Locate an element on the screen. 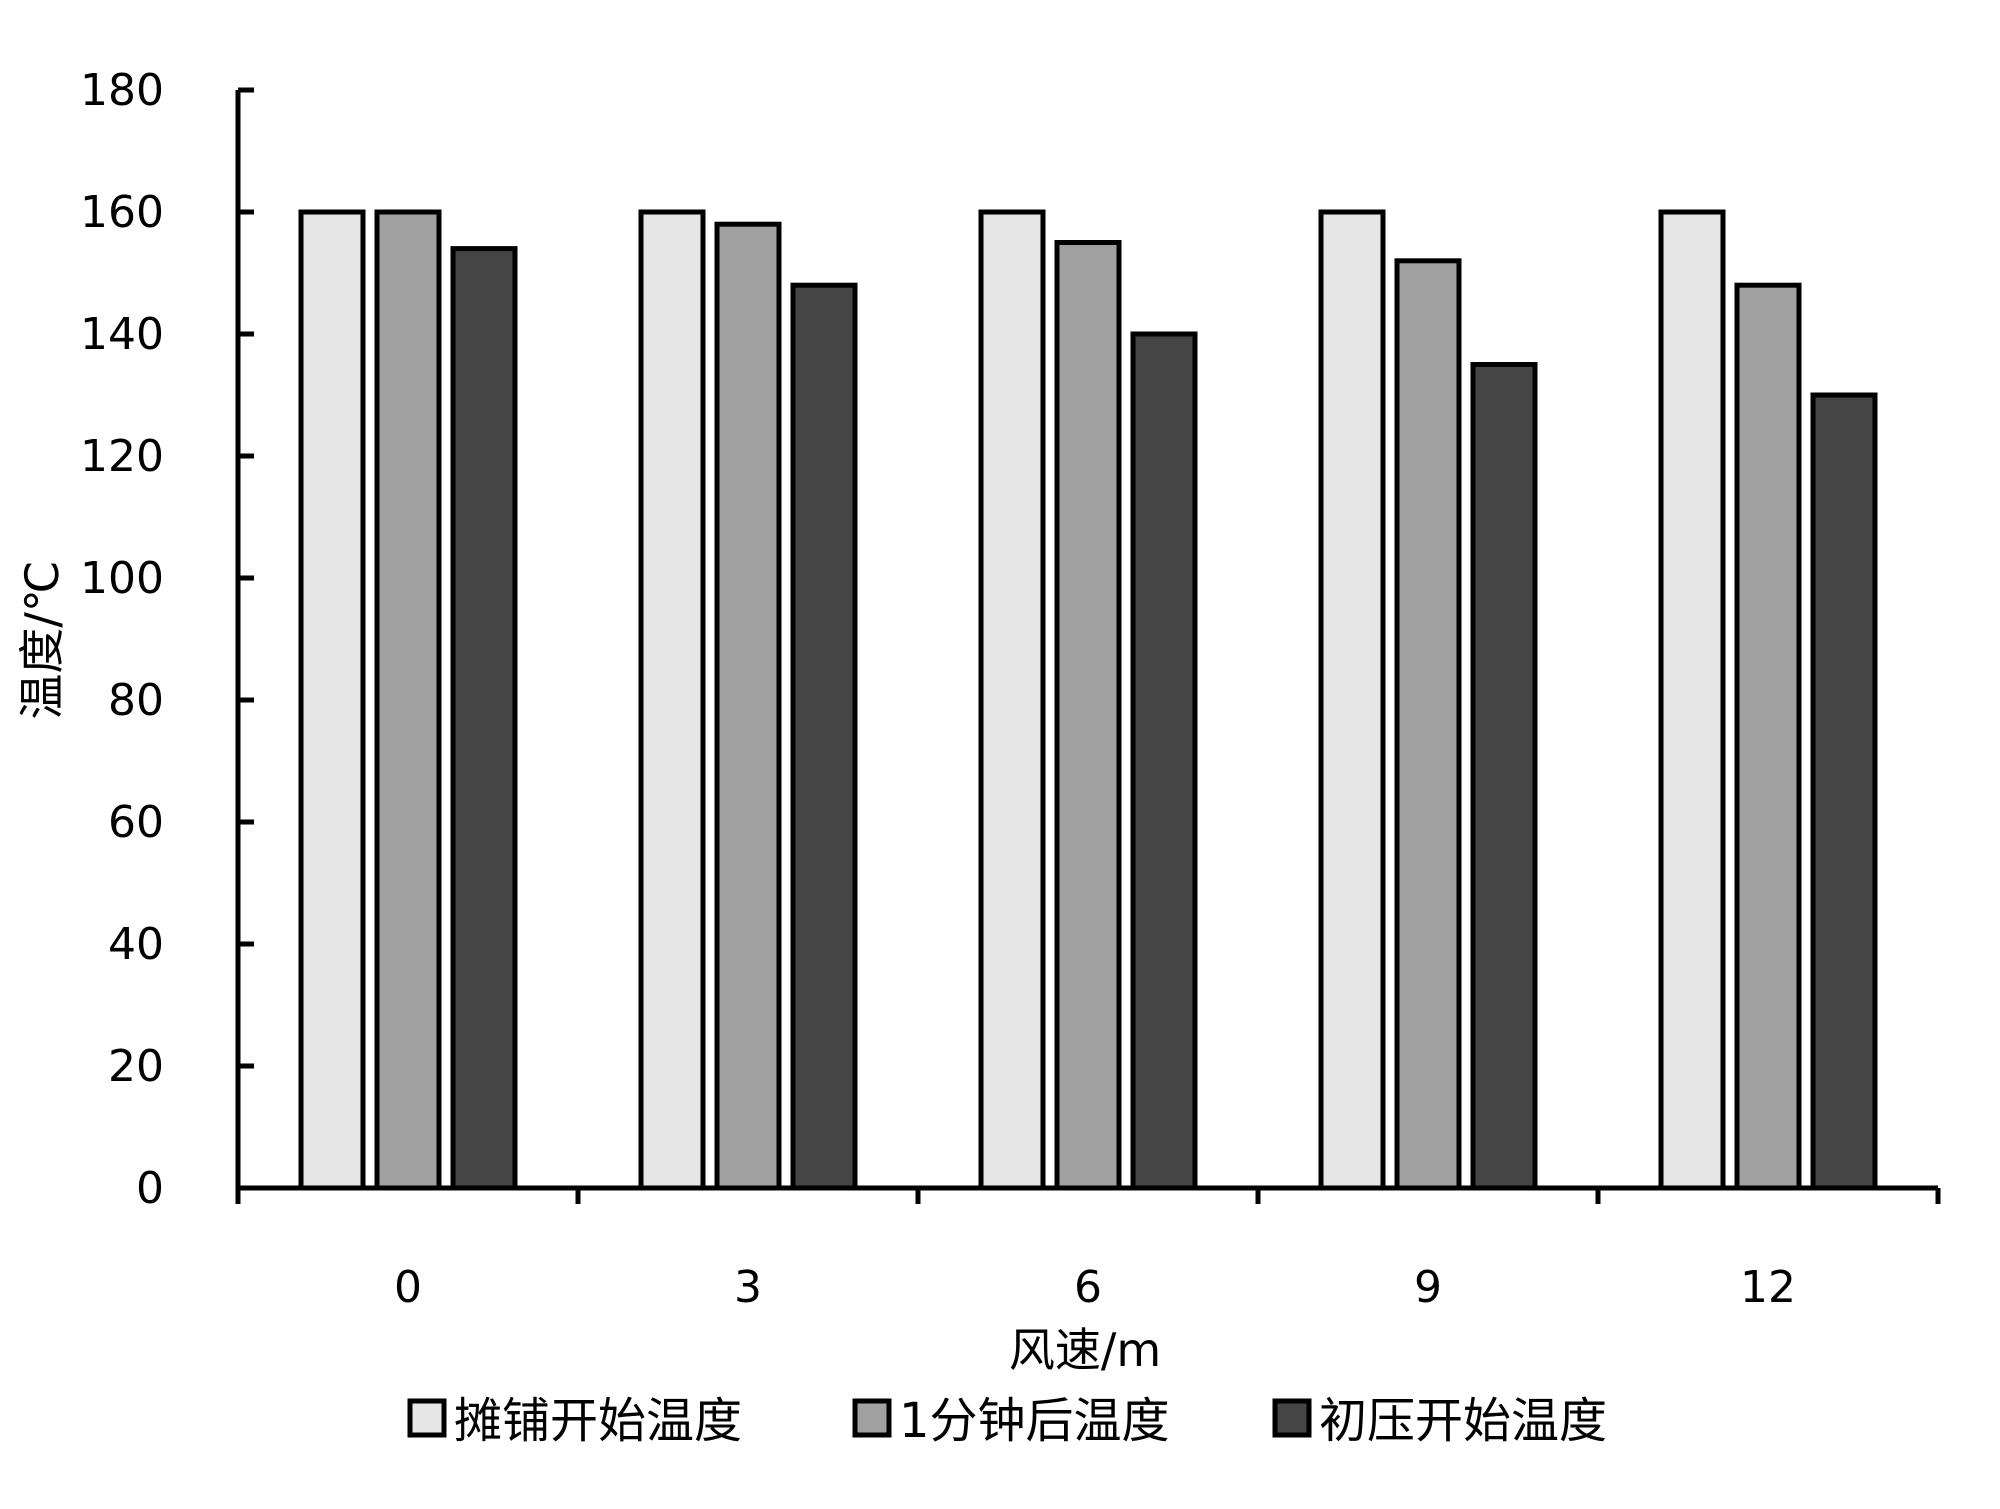 The height and width of the screenshot is (1509, 2000). y-tick-label: 60 is located at coordinates (136, 822).